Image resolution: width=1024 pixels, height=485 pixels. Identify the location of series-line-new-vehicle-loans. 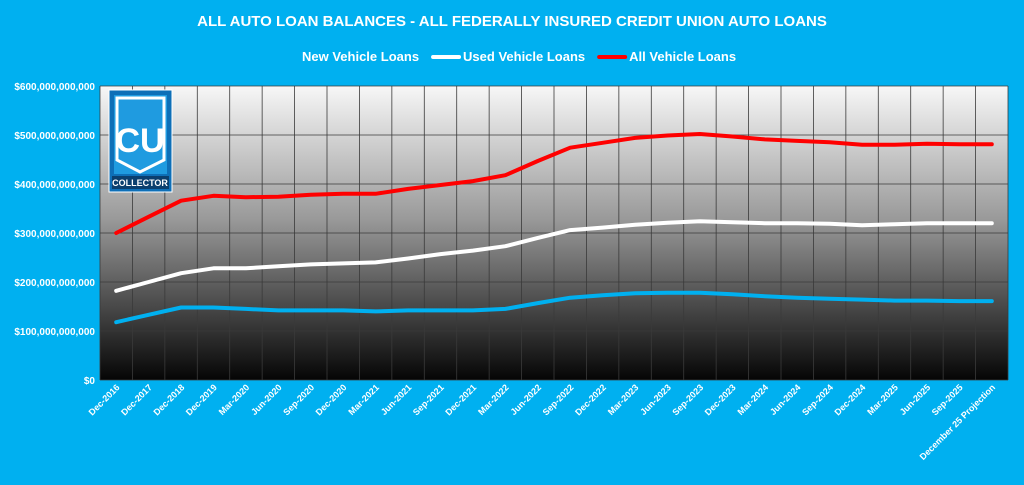
(554, 307).